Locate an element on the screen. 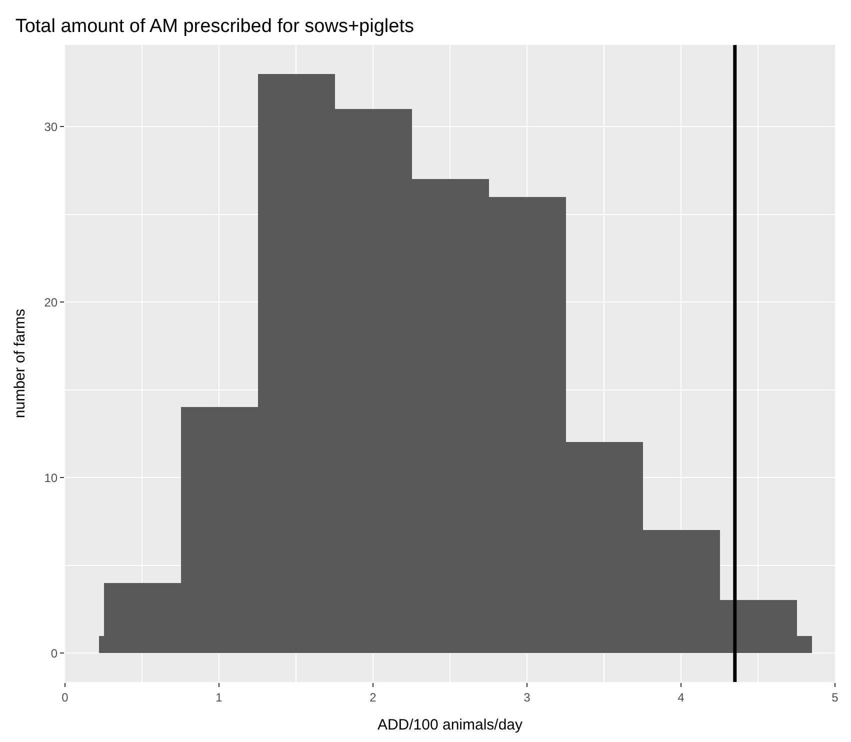 This screenshot has height=742, width=851. x-tick-label: 5 is located at coordinates (835, 697).